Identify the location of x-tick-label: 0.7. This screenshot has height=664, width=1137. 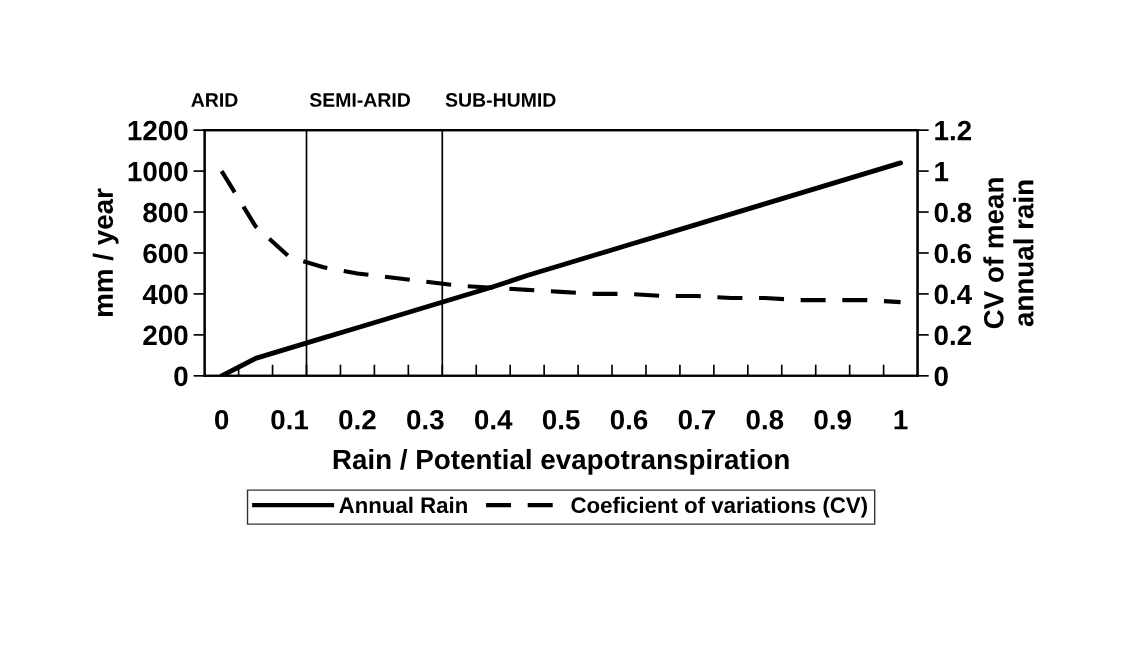
(696, 419).